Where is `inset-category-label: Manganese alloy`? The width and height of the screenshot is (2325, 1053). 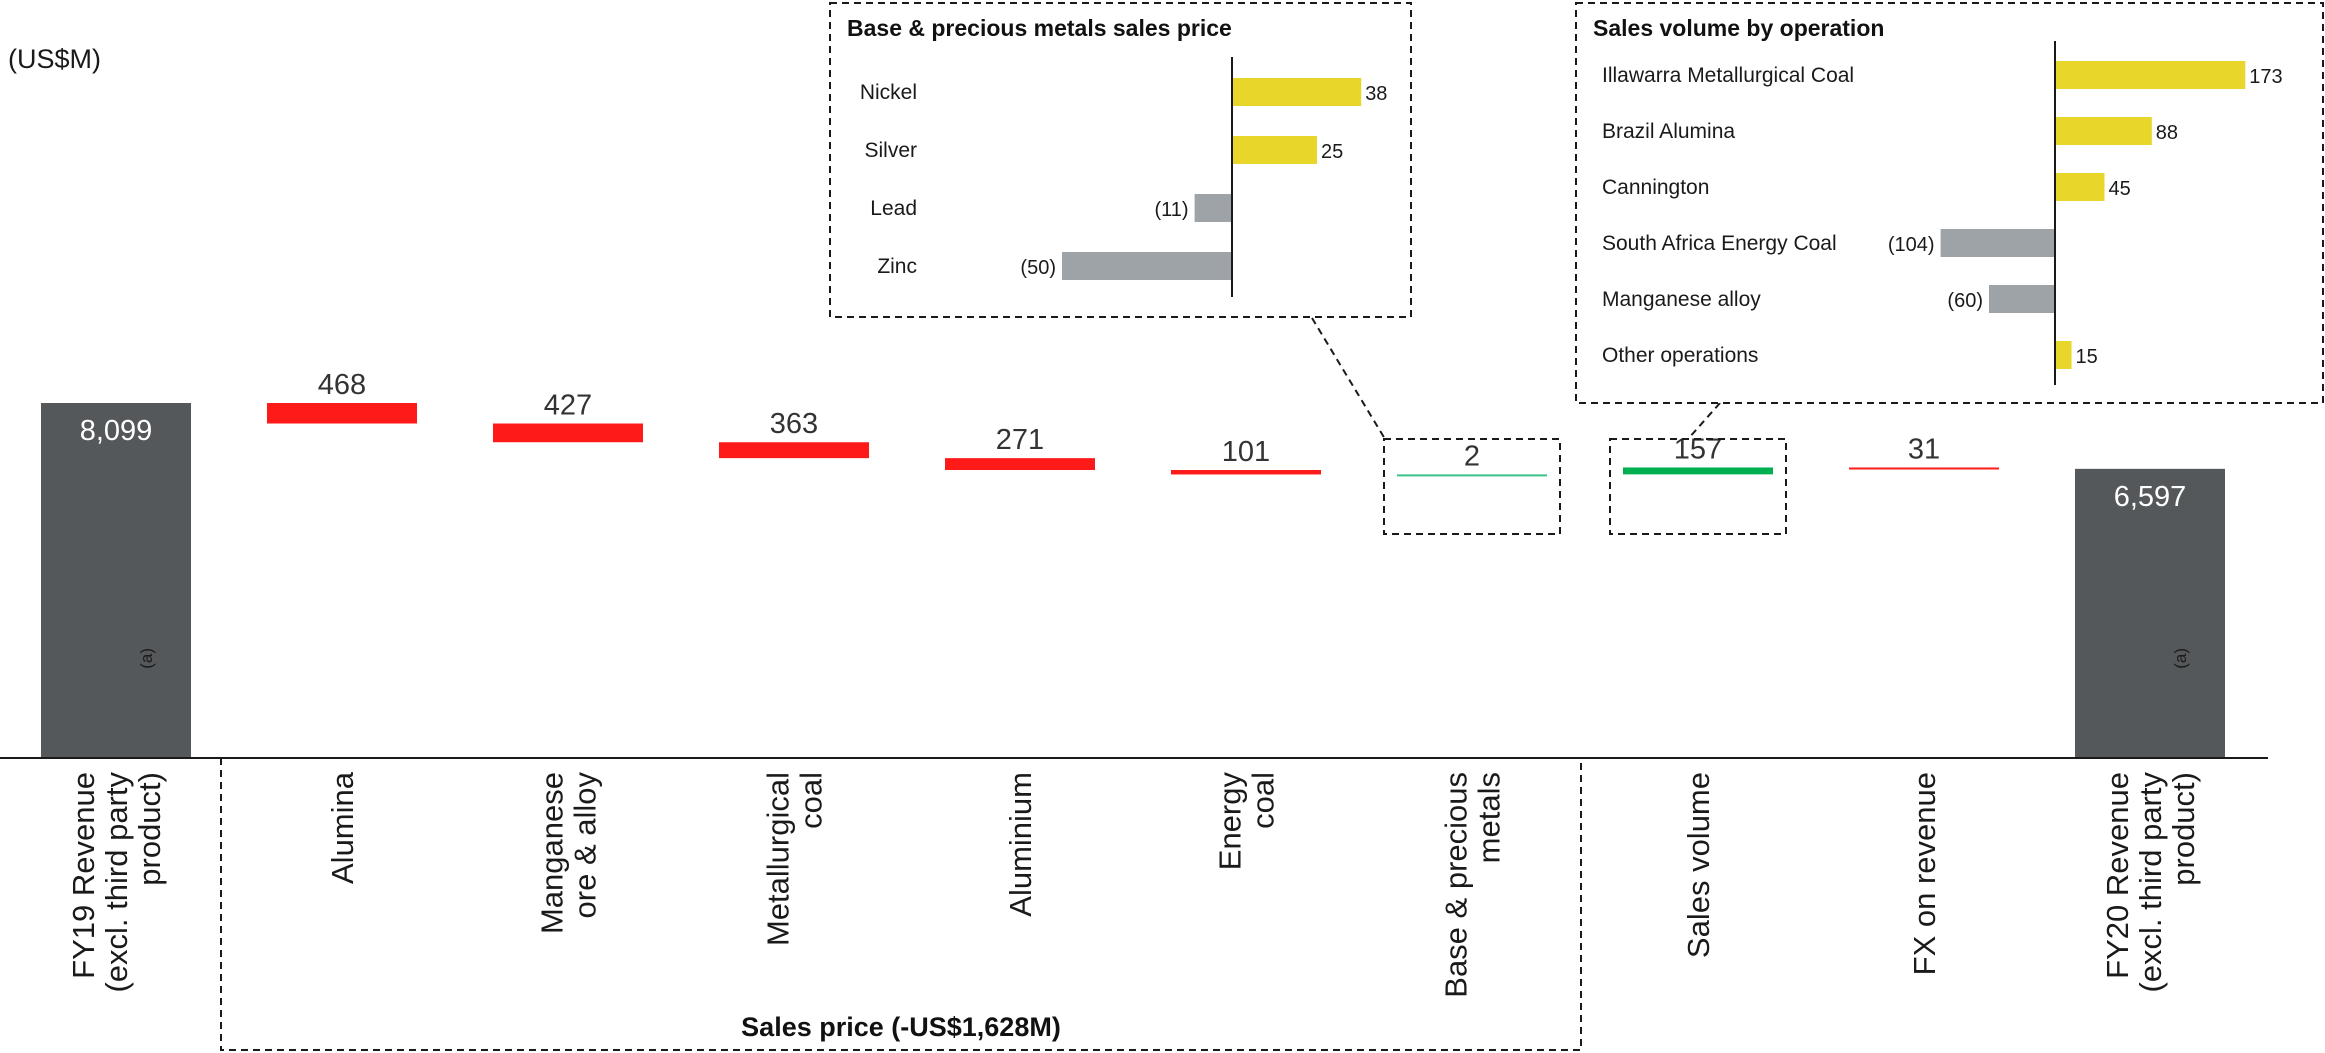
inset-category-label: Manganese alloy is located at coordinates (1681, 299).